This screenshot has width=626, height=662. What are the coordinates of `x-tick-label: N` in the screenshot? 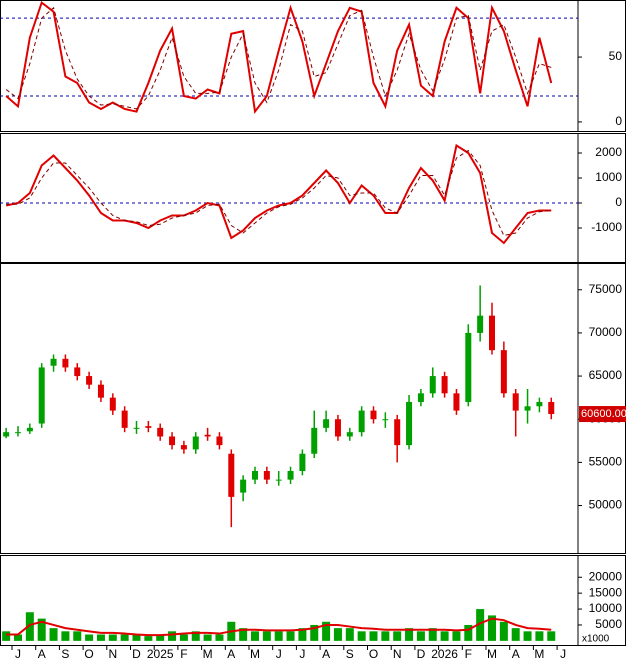 It's located at (397, 654).